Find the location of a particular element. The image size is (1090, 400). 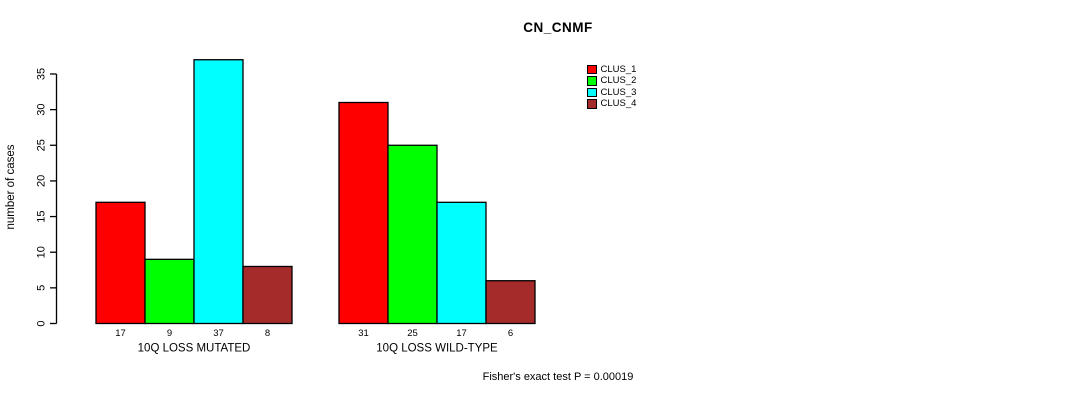

y-axis-tick-label: 35 is located at coordinates (41, 74).